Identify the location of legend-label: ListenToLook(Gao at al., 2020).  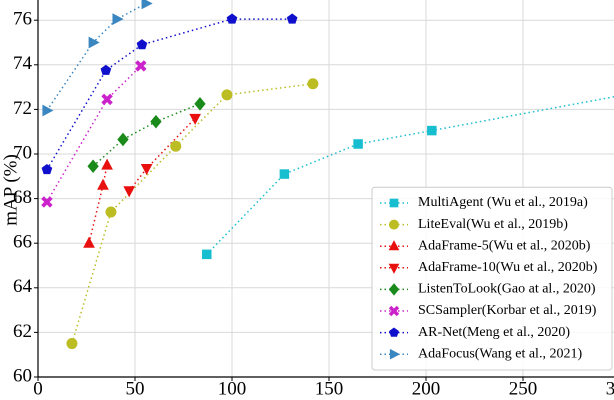
(507, 289).